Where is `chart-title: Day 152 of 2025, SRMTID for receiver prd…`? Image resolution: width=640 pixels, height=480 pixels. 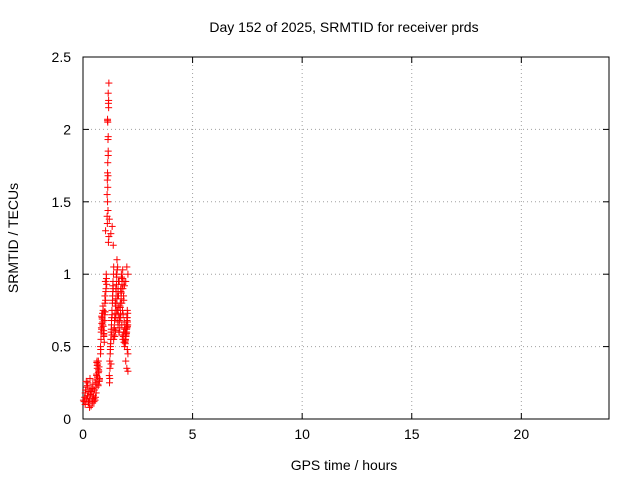
chart-title: Day 152 of 2025, SRMTID for receiver prd… is located at coordinates (343, 27).